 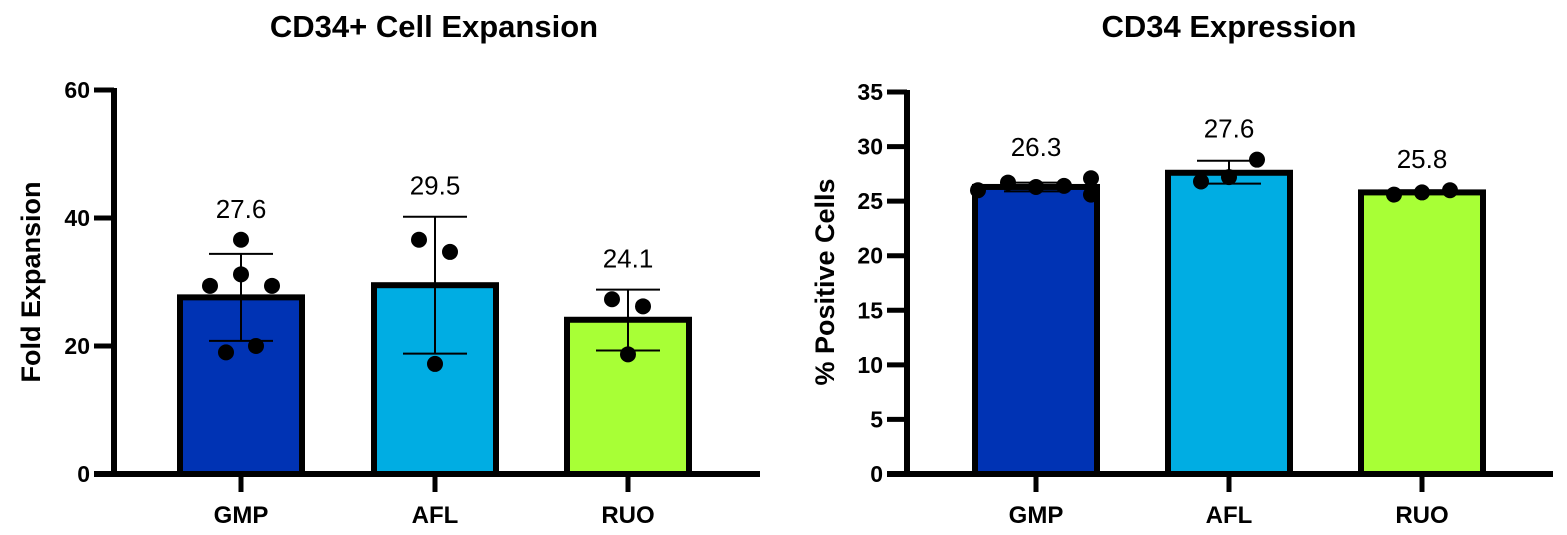 I want to click on y-tick-label: 25, so click(x=870, y=201).